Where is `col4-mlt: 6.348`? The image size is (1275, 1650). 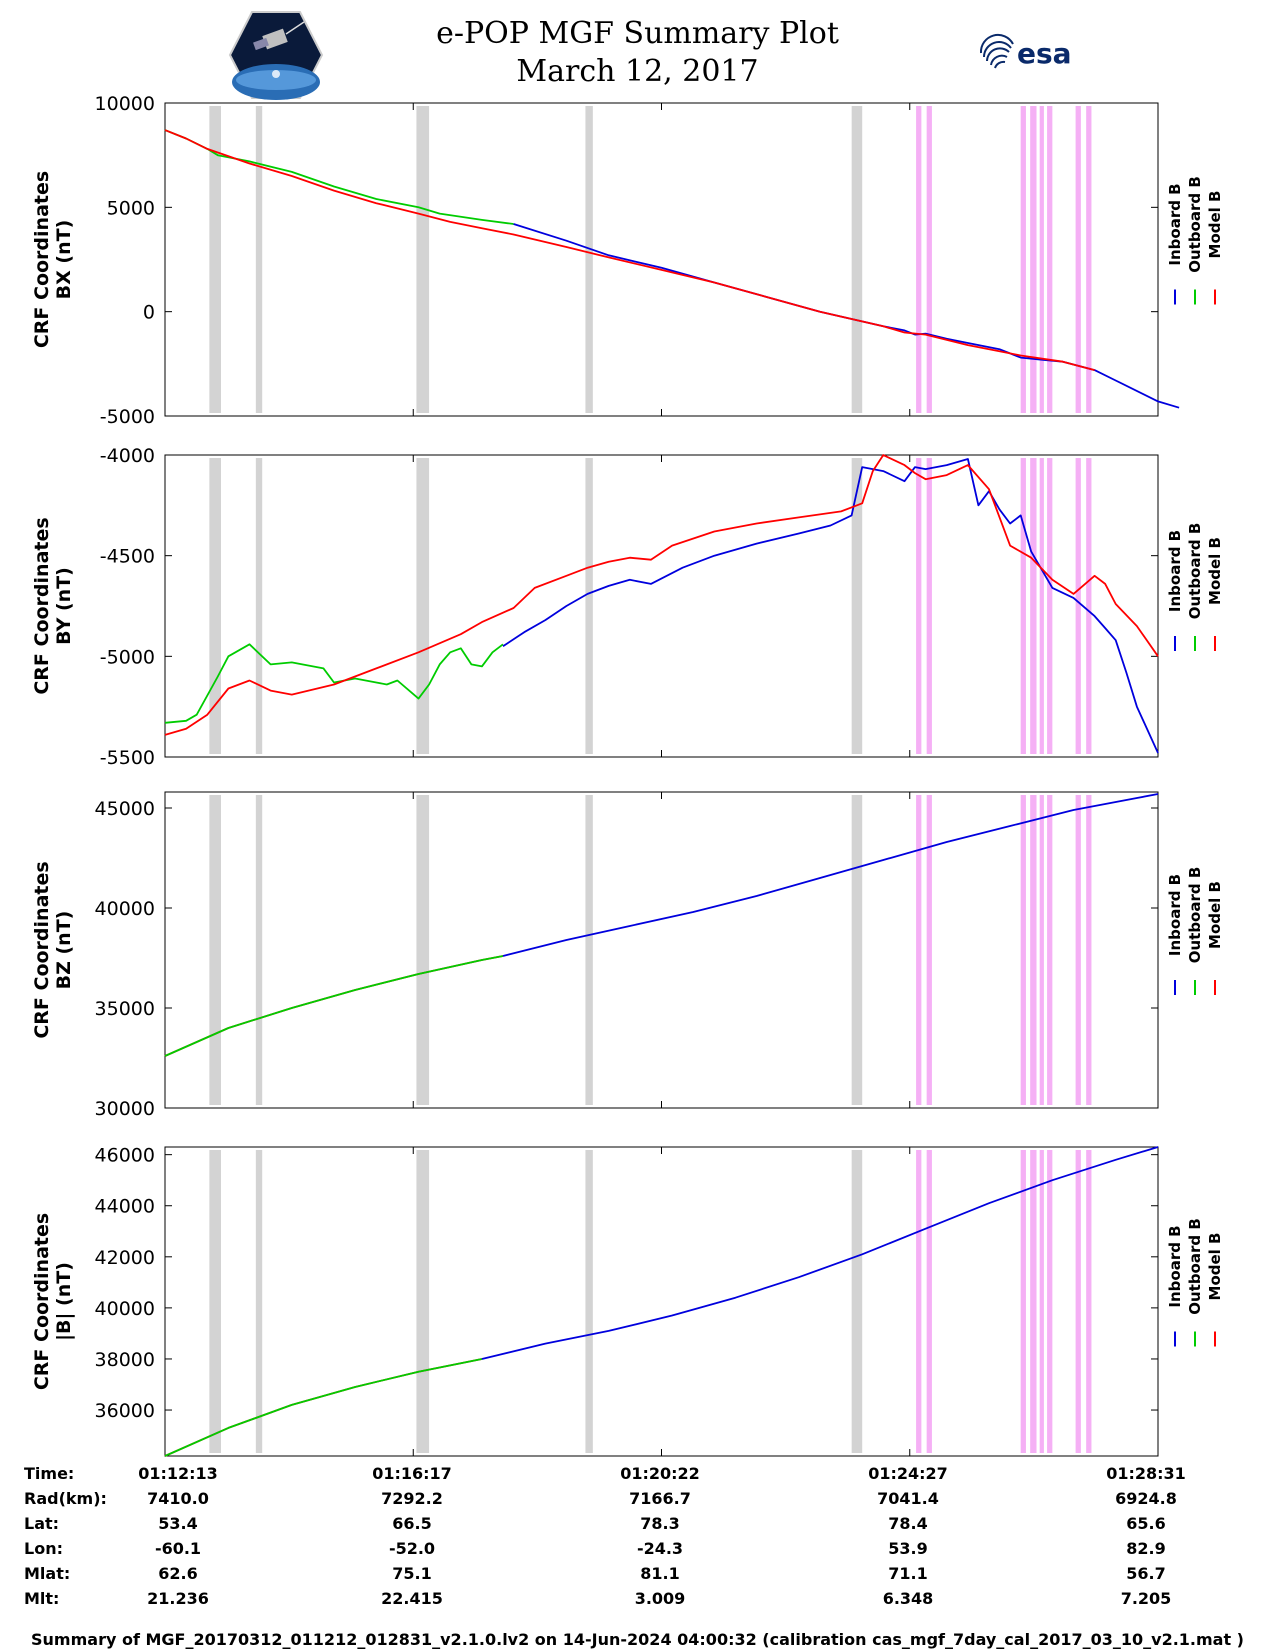
col4-mlt: 6.348 is located at coordinates (908, 1598).